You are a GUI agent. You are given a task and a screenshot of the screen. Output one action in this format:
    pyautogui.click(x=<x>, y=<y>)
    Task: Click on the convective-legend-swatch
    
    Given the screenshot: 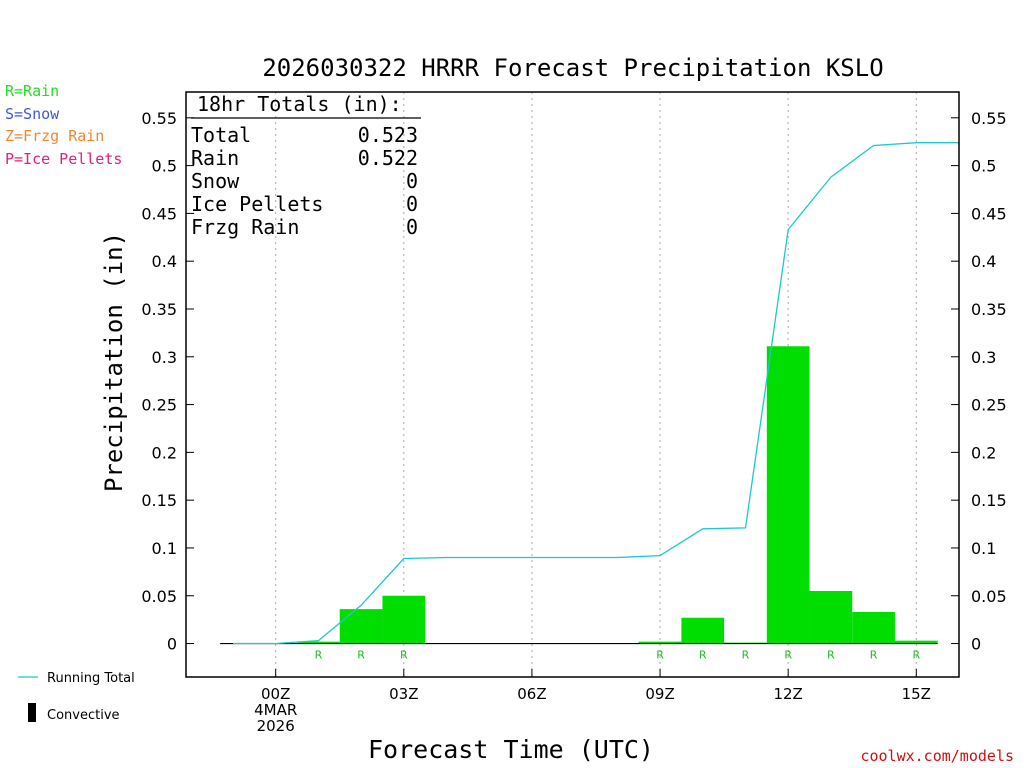 What is the action you would take?
    pyautogui.click(x=32, y=712)
    